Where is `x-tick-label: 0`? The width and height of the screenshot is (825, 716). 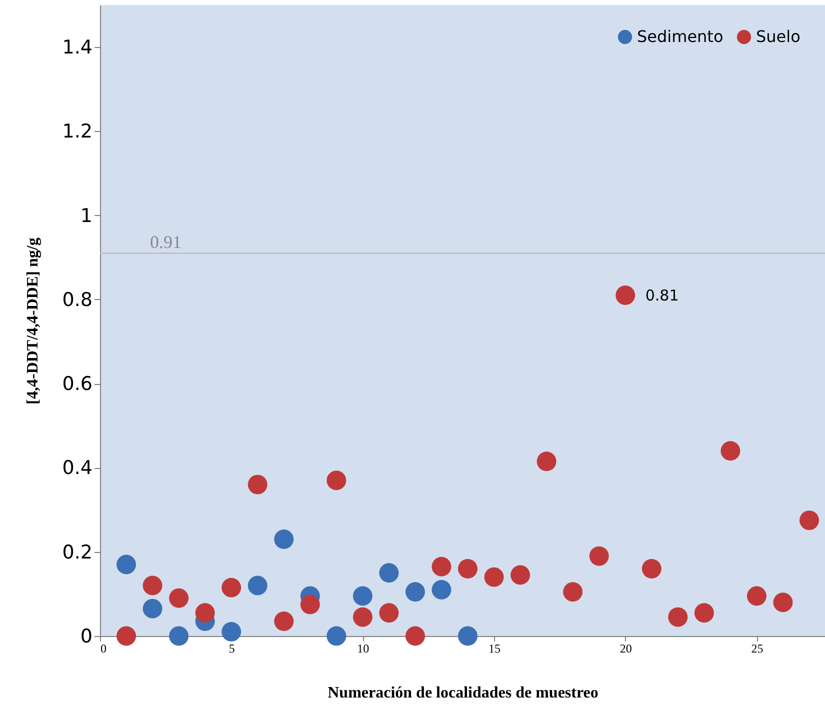 x-tick-label: 0 is located at coordinates (103, 649).